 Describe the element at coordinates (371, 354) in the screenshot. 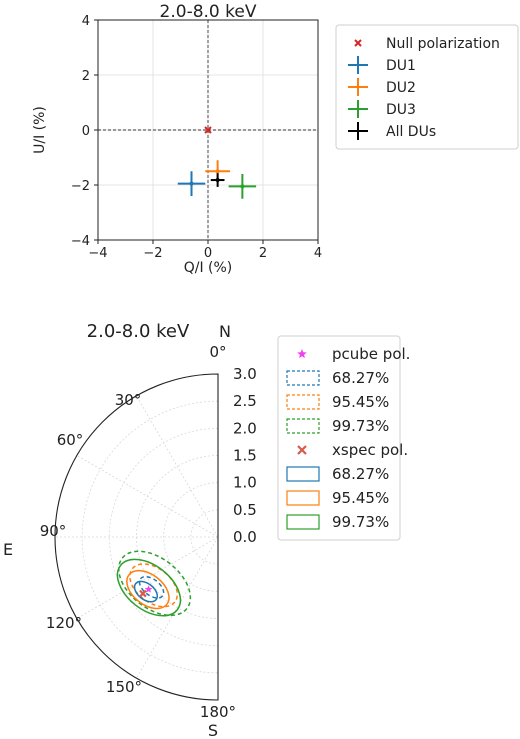

I see `polar-legend-label: pcube pol.` at that location.